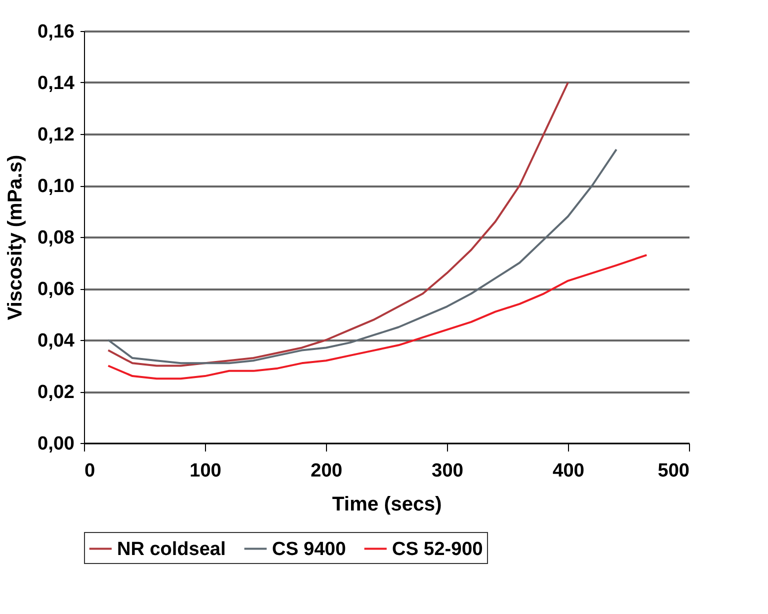  Describe the element at coordinates (309, 549) in the screenshot. I see `legend-label: CS 9400` at that location.